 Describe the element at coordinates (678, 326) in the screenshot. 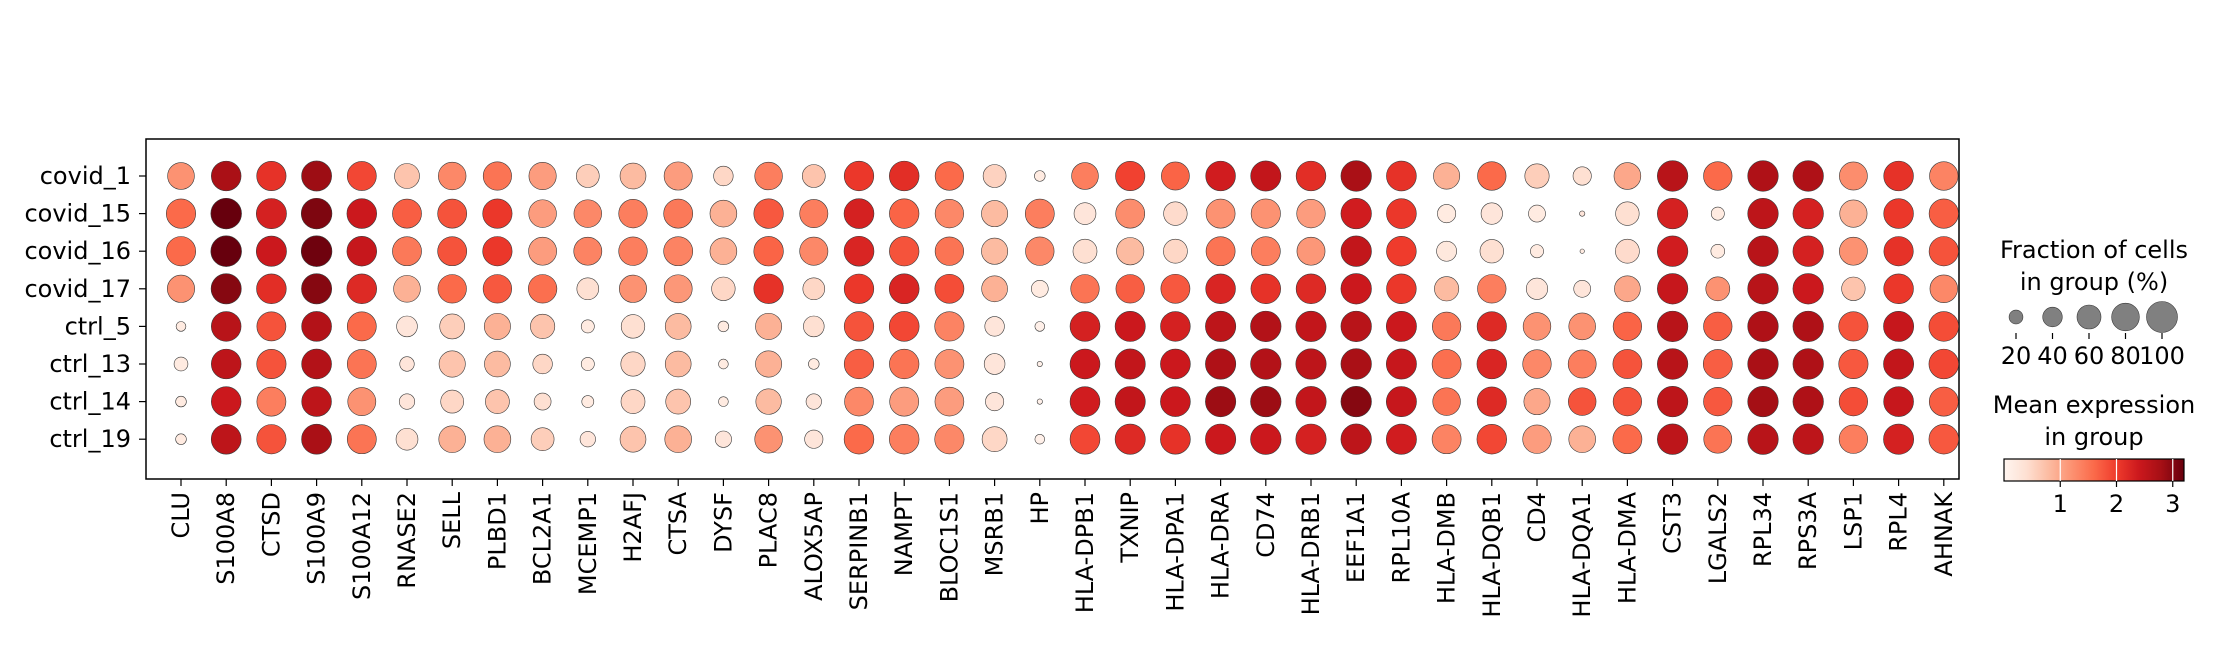

I see `dot-ctrl_5-CTSA` at that location.